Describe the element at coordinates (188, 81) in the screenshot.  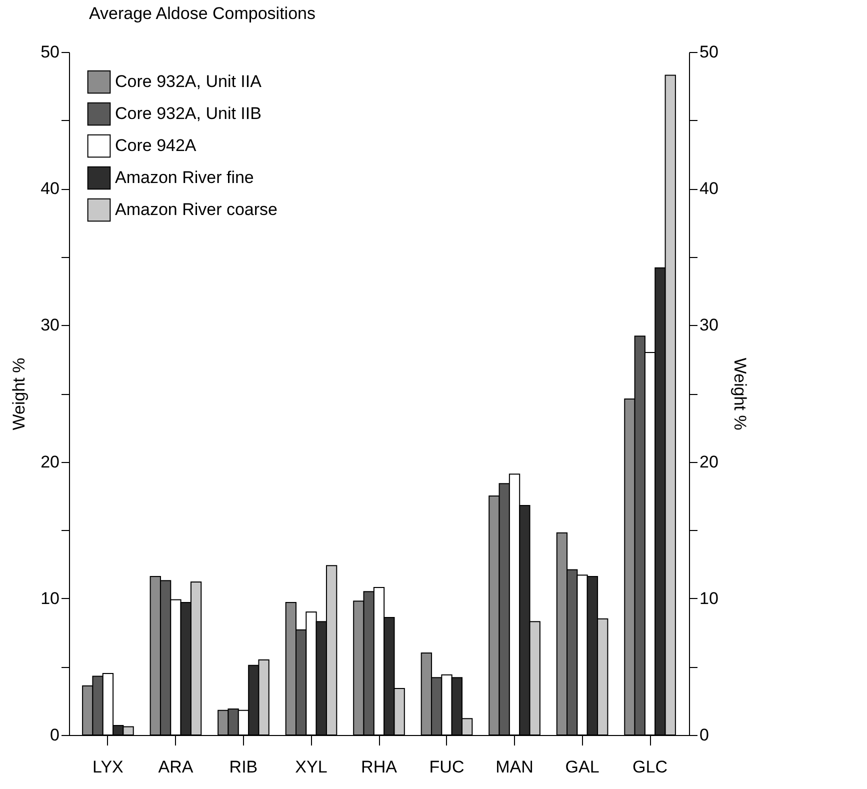
I see `legend-label: Core 932A, Unit IIA` at that location.